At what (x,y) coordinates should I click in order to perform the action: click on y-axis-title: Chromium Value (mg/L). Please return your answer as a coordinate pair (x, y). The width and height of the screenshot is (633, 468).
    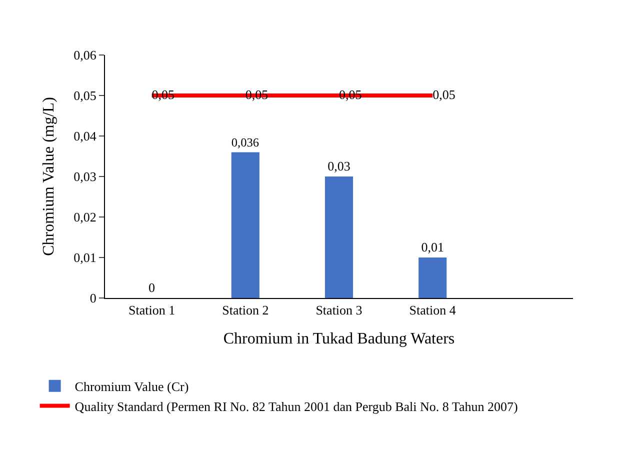
    Looking at the image, I should click on (49, 176).